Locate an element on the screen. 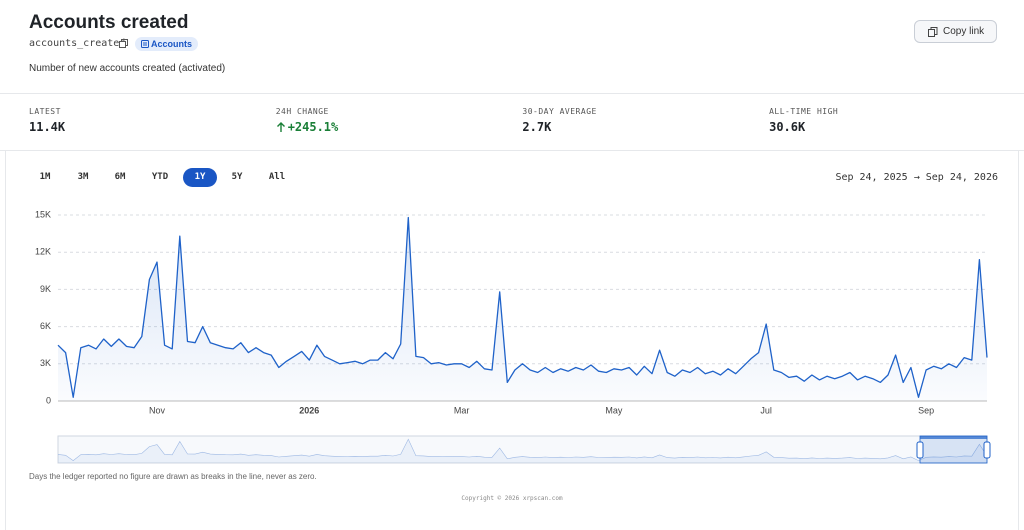  stat-label: 30-DAY AVERAGE is located at coordinates (559, 111).